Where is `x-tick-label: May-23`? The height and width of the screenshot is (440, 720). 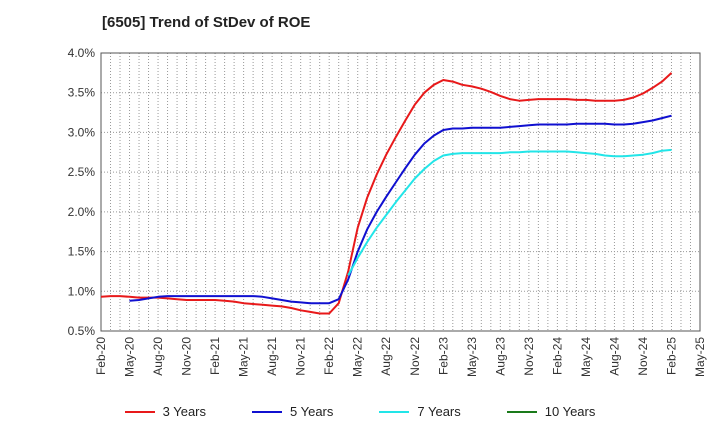
x-tick-label: May-23 is located at coordinates (472, 357).